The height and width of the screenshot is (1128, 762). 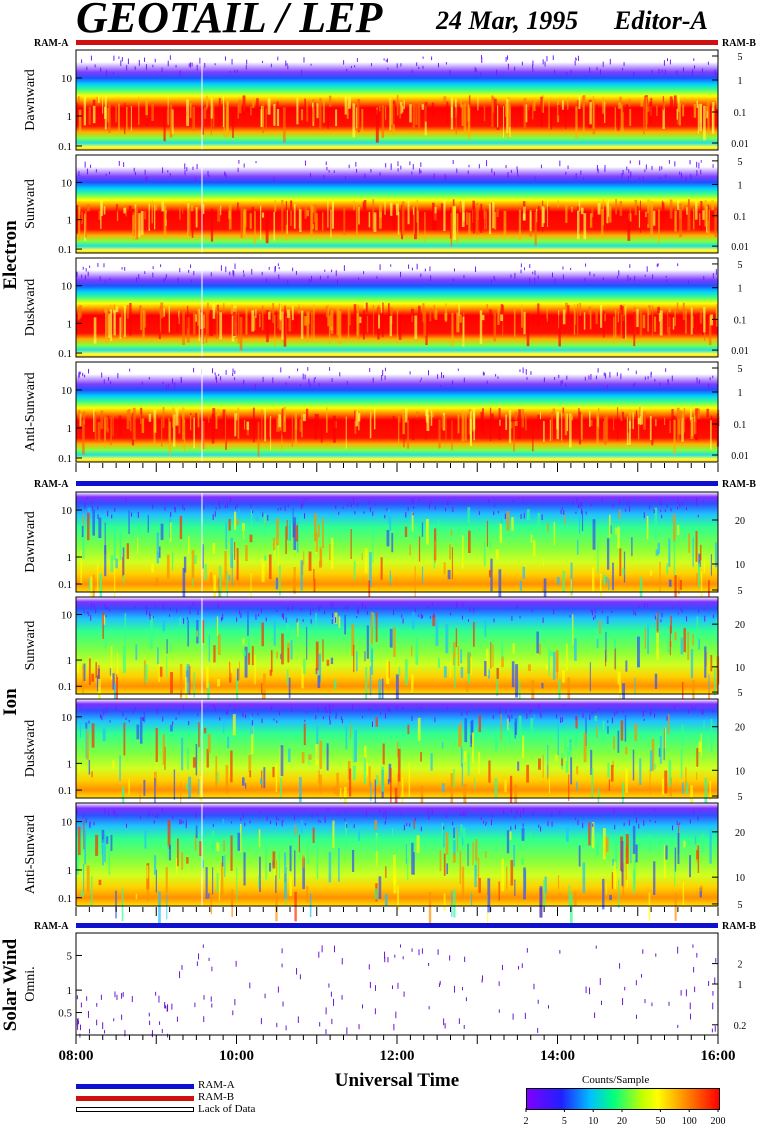 I want to click on x-tick-label: 16:00, so click(x=718, y=1056).